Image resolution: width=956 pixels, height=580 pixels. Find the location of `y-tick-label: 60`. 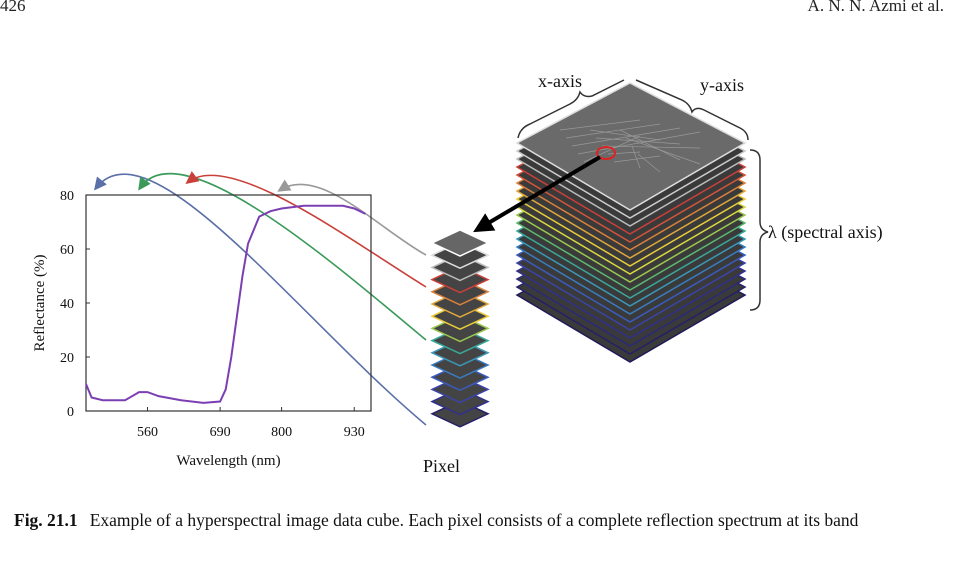

y-tick-label: 60 is located at coordinates (67, 250).